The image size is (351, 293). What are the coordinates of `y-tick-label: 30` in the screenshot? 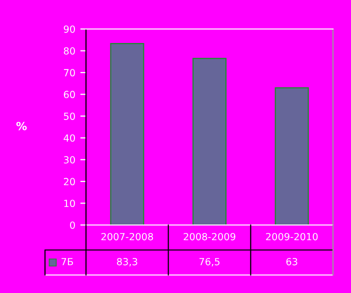 It's located at (69, 160).